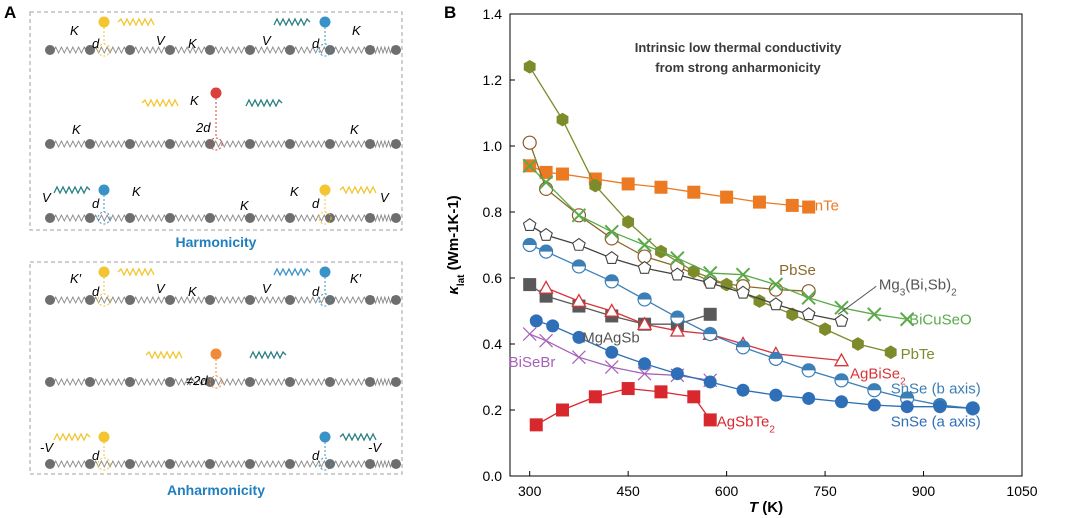 Image resolution: width=1080 pixels, height=518 pixels. I want to click on series-label: InTe, so click(825, 205).